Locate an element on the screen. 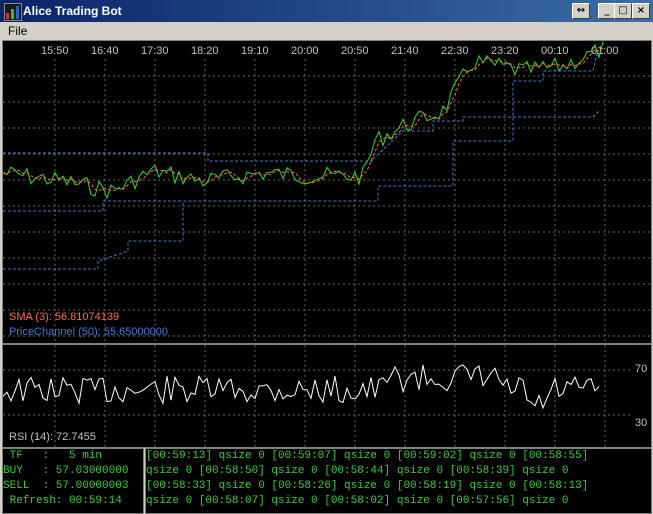 The height and width of the screenshot is (514, 653). restore-button: ↔ is located at coordinates (581, 11).